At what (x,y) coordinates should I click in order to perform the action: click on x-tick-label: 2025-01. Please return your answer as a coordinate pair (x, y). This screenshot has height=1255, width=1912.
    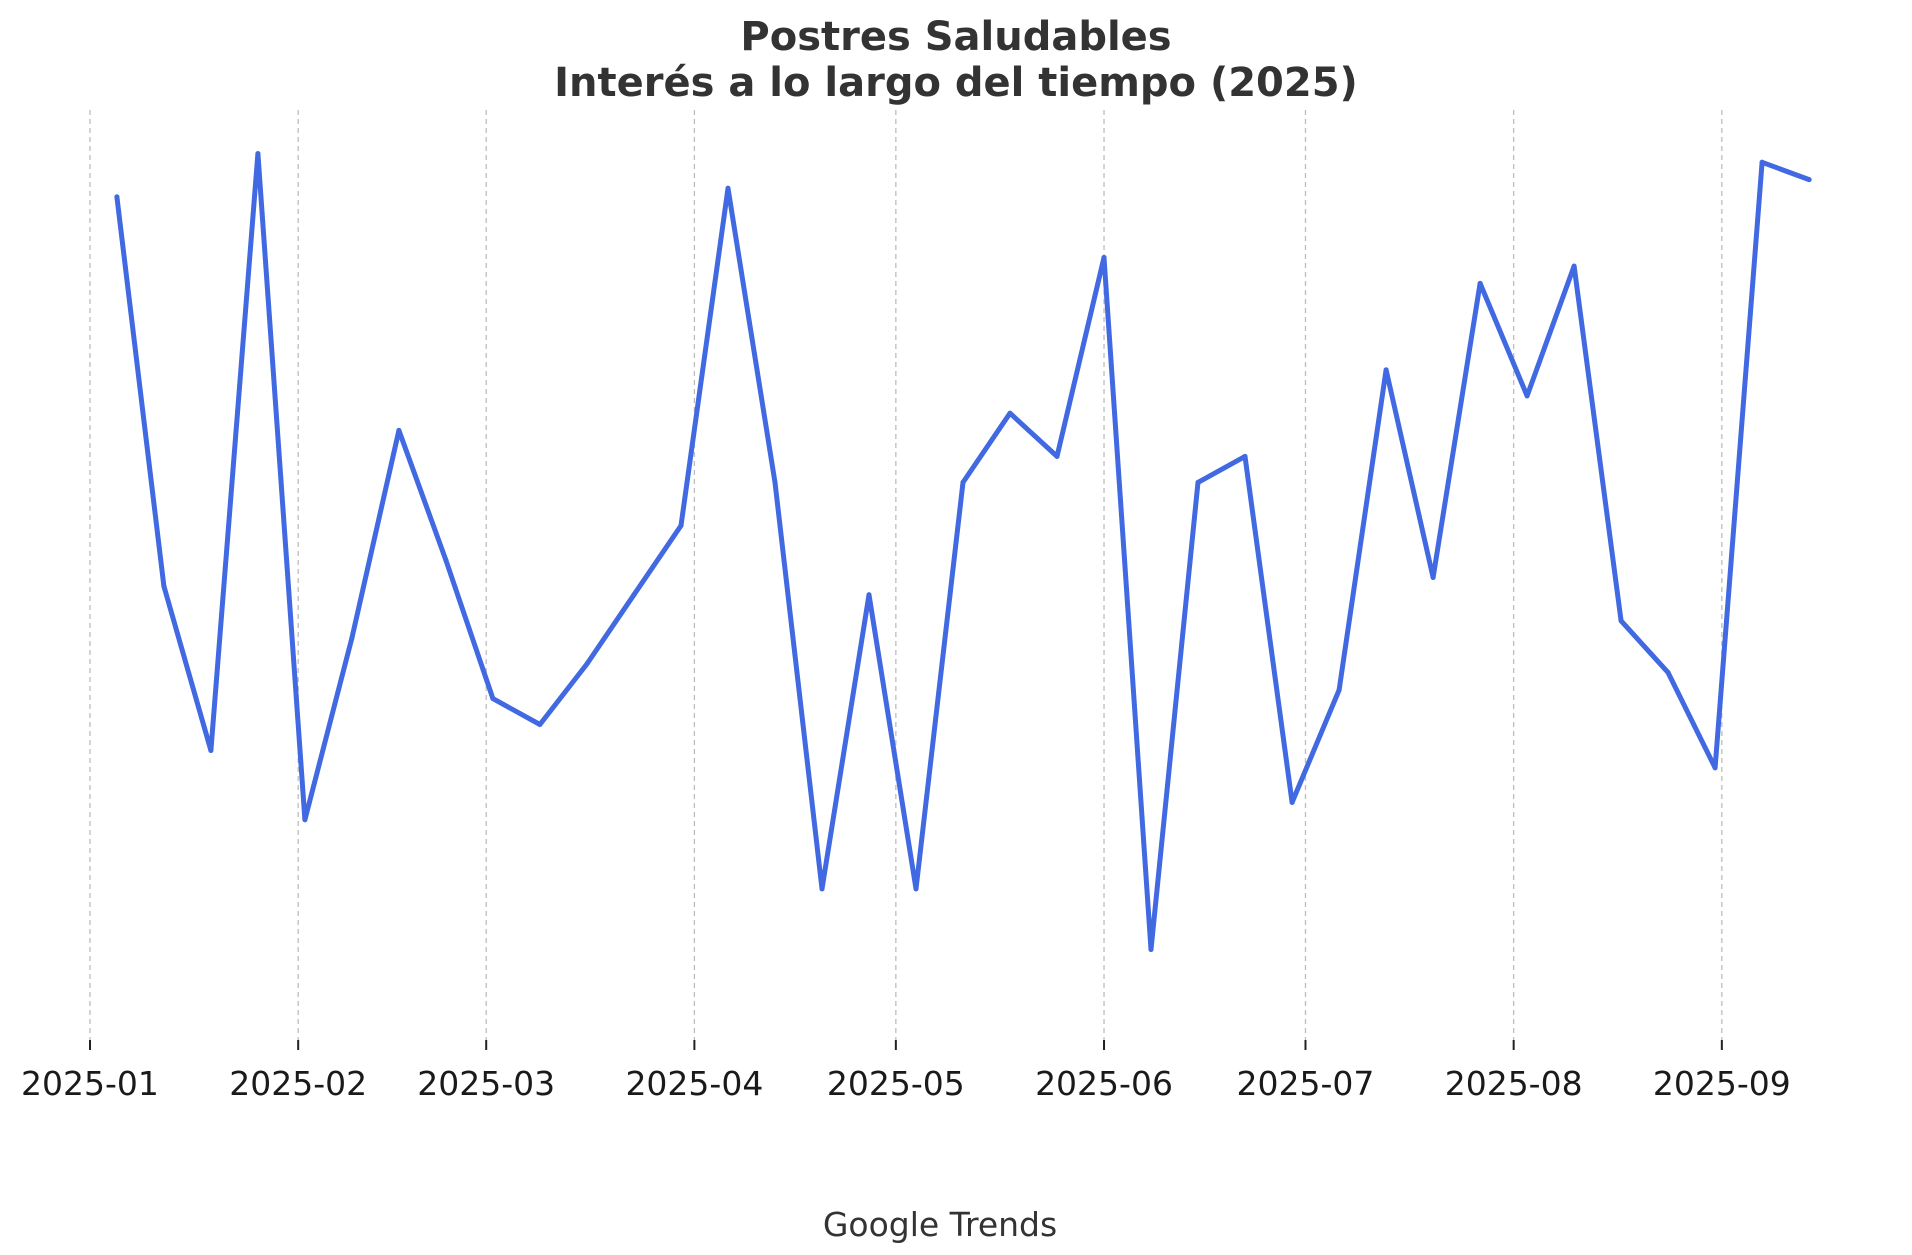
    Looking at the image, I should click on (90, 1083).